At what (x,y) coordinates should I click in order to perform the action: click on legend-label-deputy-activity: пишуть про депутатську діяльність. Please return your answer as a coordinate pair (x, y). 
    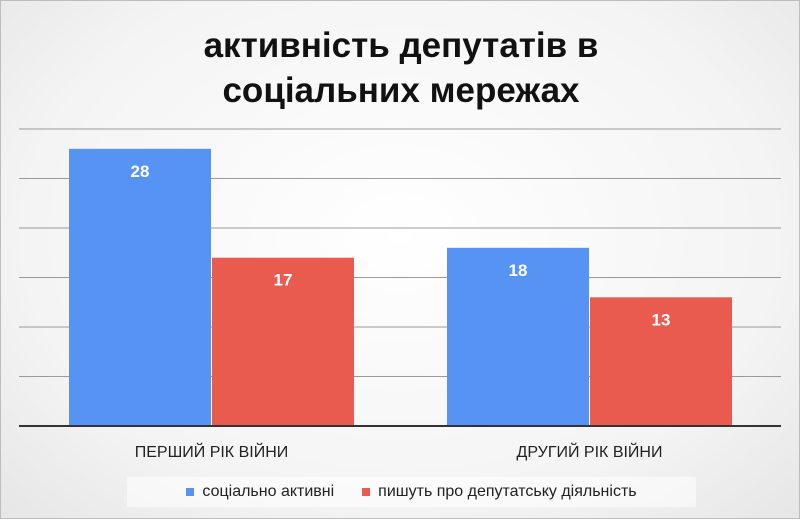
    Looking at the image, I should click on (507, 491).